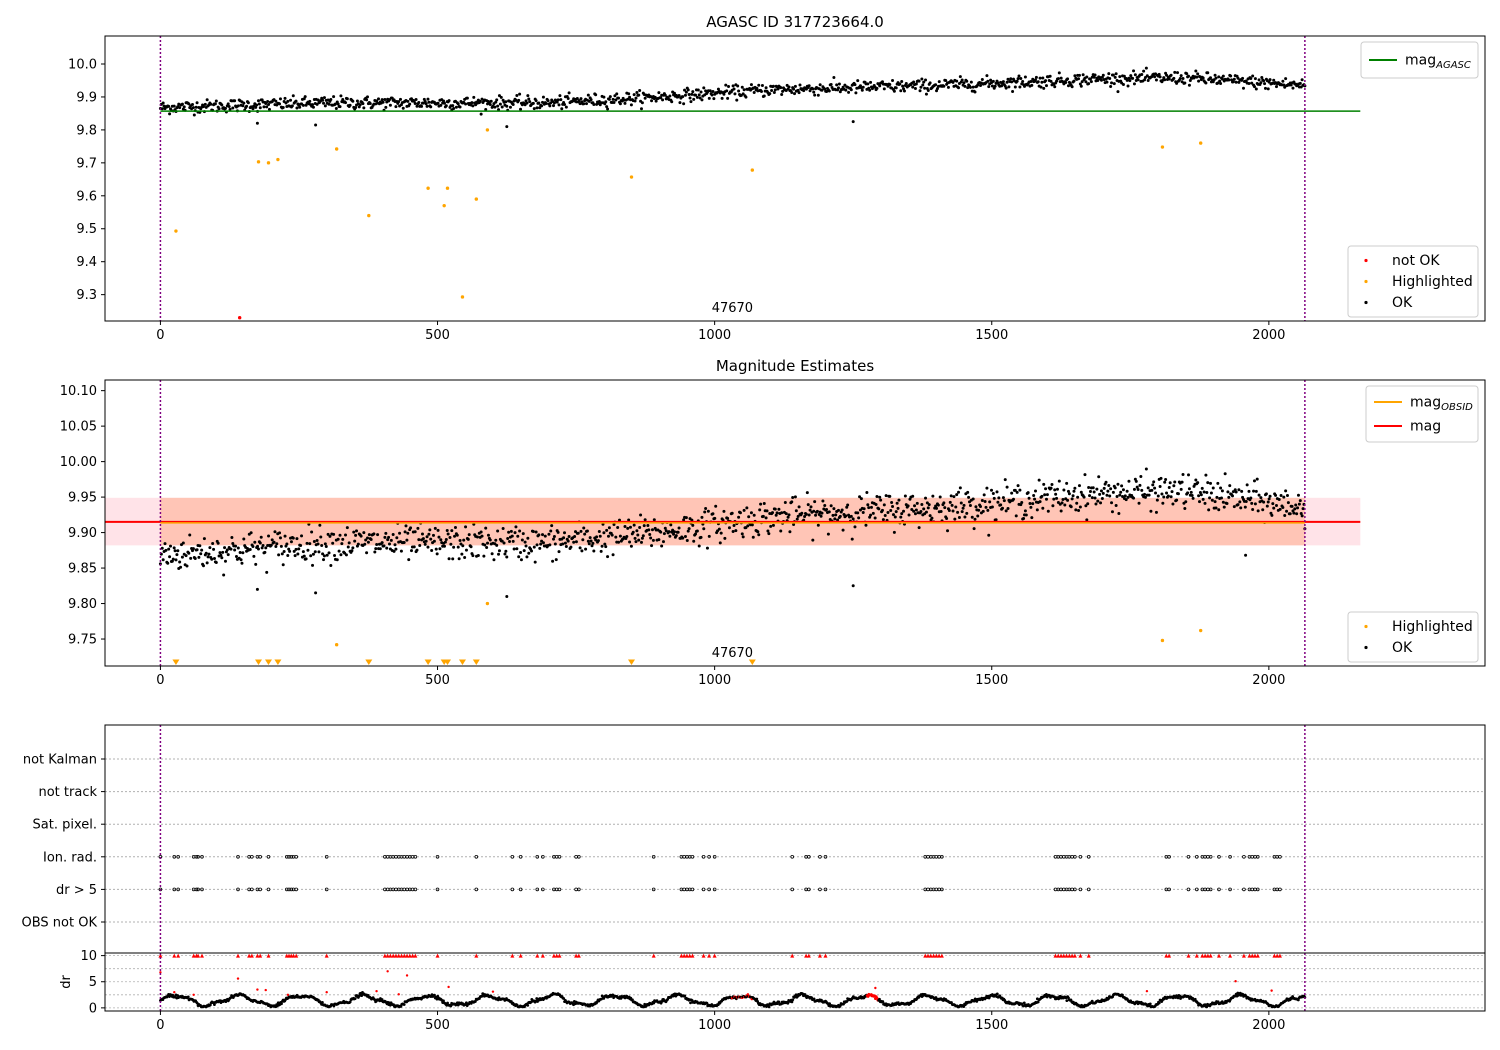 This screenshot has width=1500, height=1050. Describe the element at coordinates (1420, 61) in the screenshot. I see `legend-label: mag` at that location.